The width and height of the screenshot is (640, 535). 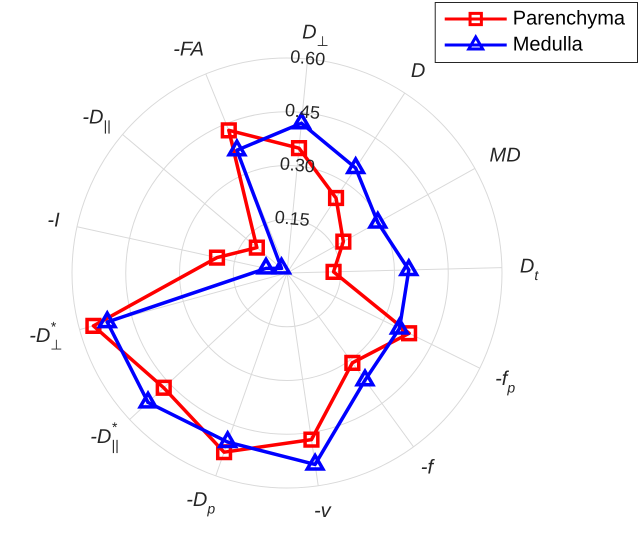 I want to click on spoke-label: D, so click(x=418, y=71).